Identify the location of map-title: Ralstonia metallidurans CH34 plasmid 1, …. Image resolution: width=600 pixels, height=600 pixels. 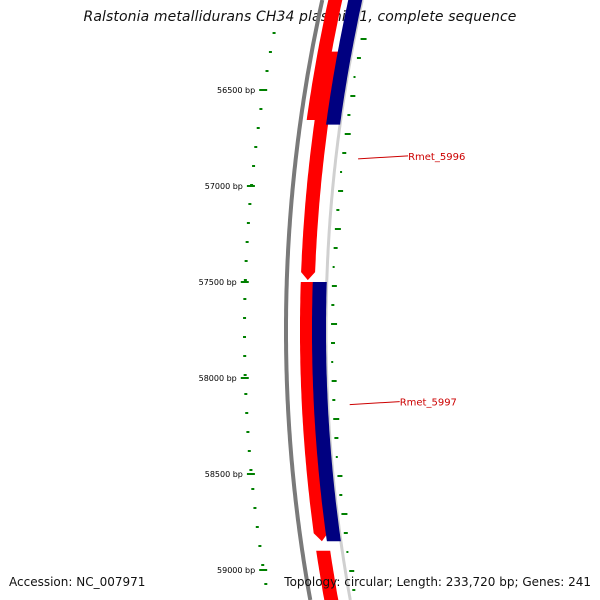
(300, 17).